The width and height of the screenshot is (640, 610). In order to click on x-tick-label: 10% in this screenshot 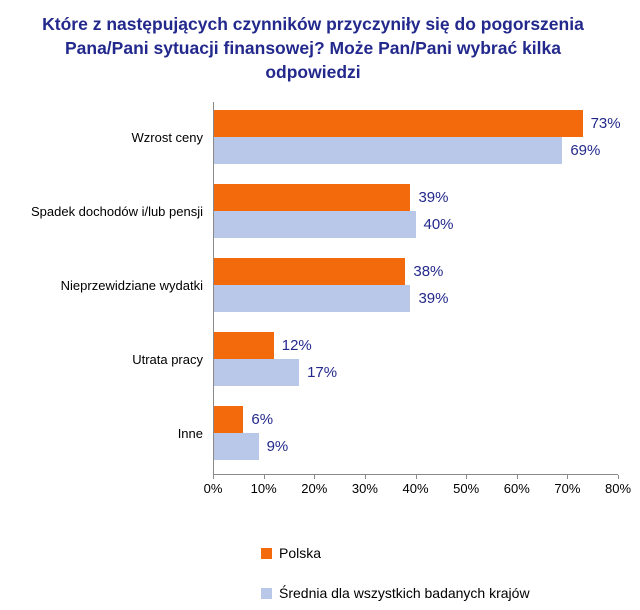, I will do `click(263, 489)`.